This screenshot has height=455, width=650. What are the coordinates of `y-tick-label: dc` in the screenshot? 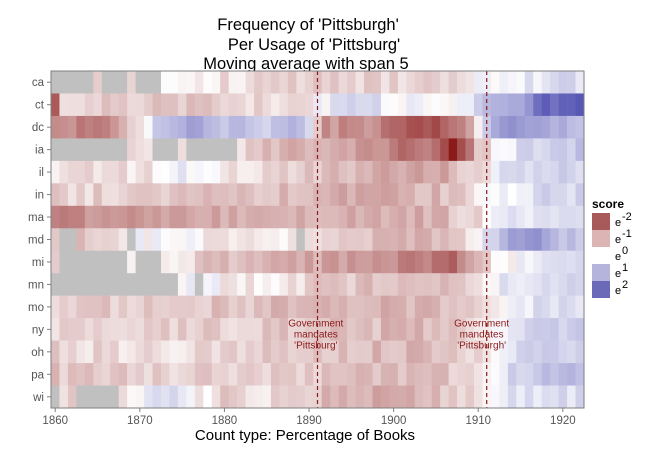 It's located at (38, 128).